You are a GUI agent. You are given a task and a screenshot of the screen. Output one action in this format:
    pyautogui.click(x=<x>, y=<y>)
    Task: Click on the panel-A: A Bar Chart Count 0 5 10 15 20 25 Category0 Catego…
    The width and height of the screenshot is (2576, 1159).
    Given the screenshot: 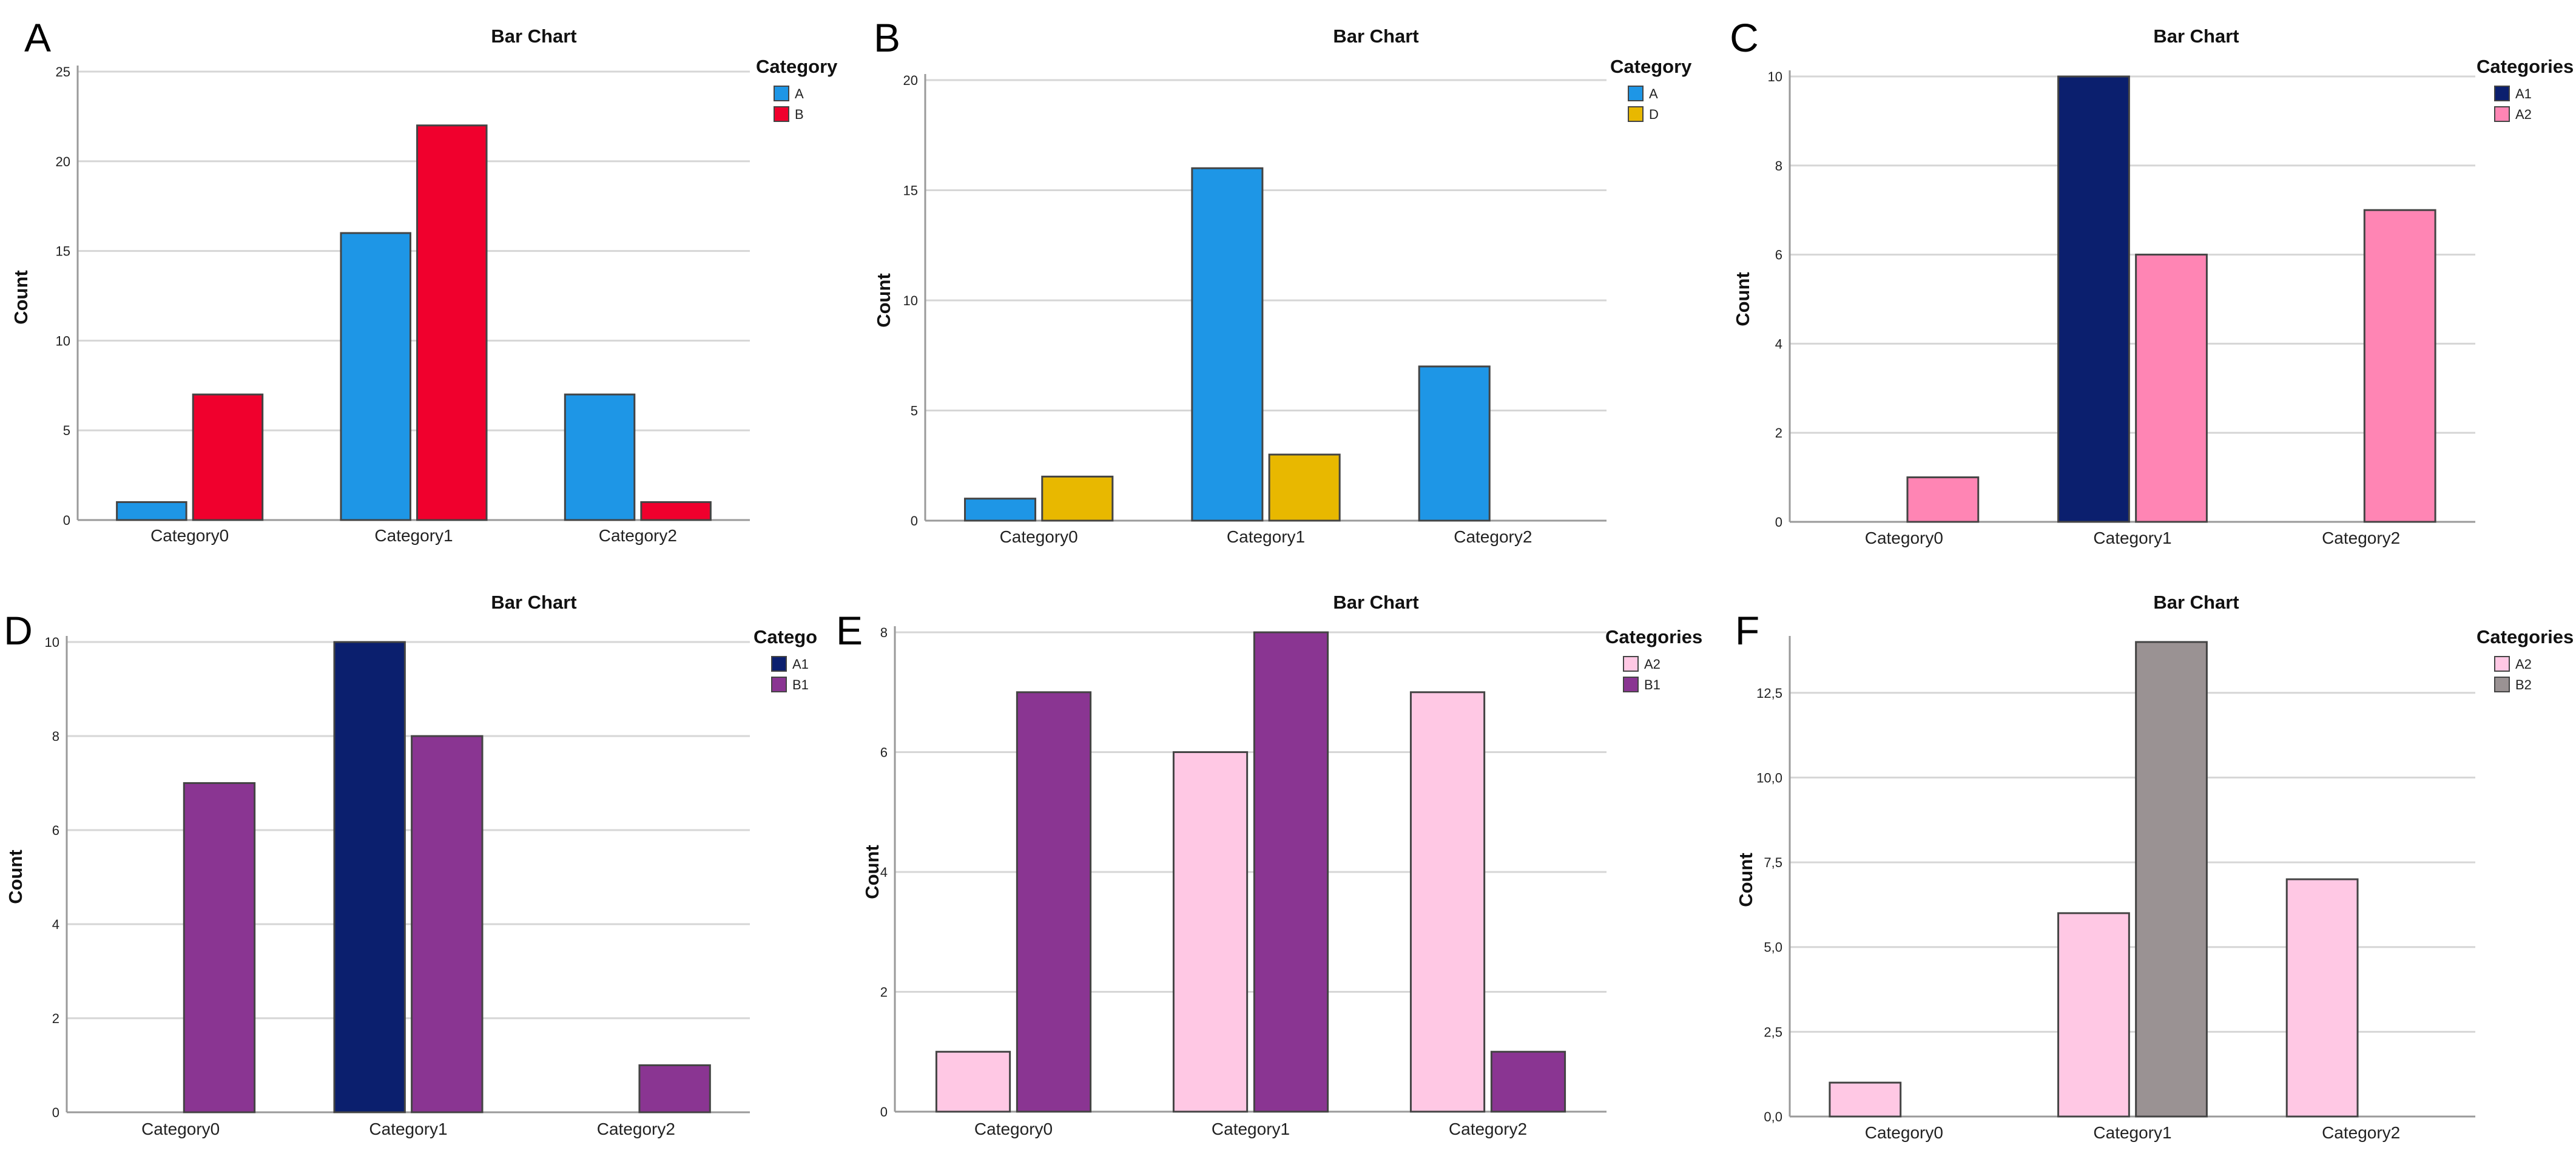 What is the action you would take?
    pyautogui.click(x=424, y=280)
    